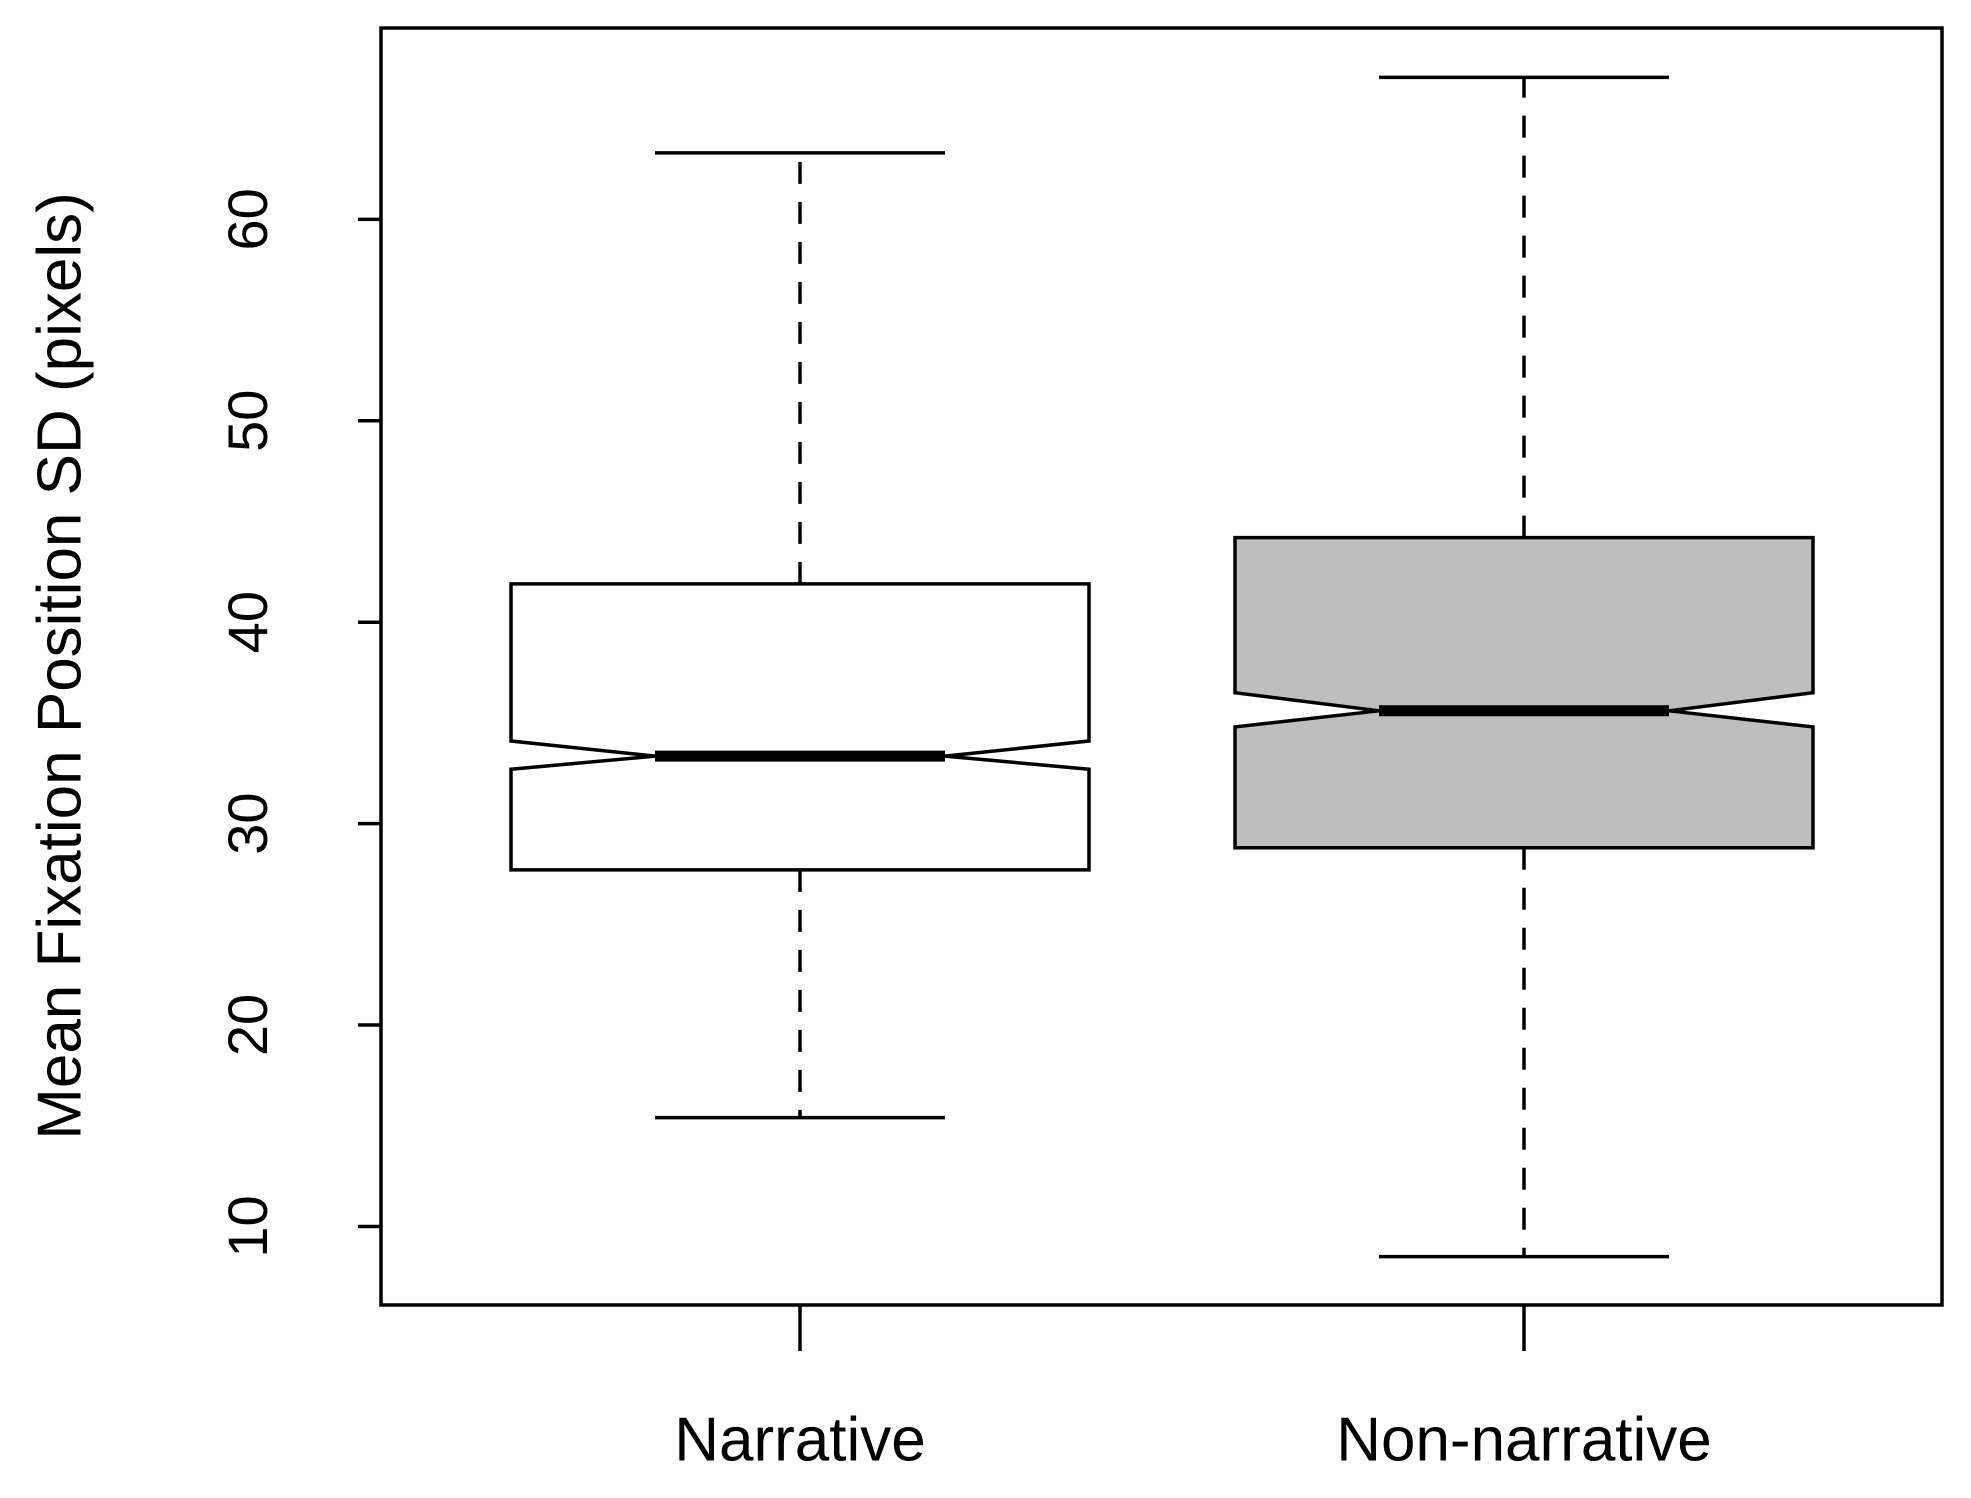  I want to click on y-axis-label: Mean Fixation Position SD (pixels), so click(59, 666).